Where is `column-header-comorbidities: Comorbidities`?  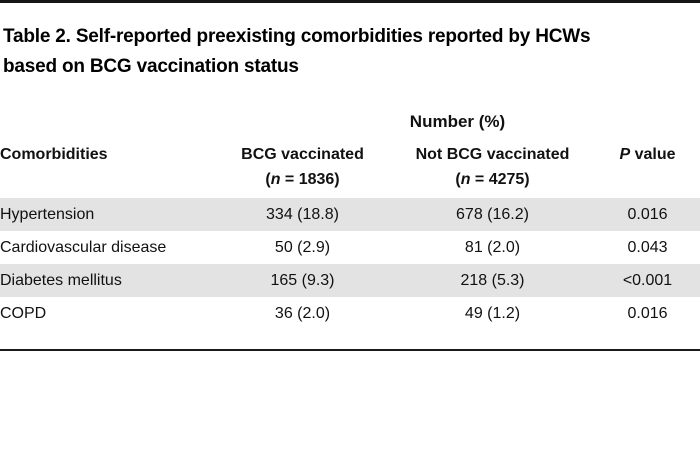
column-header-comorbidities: Comorbidities is located at coordinates (54, 154).